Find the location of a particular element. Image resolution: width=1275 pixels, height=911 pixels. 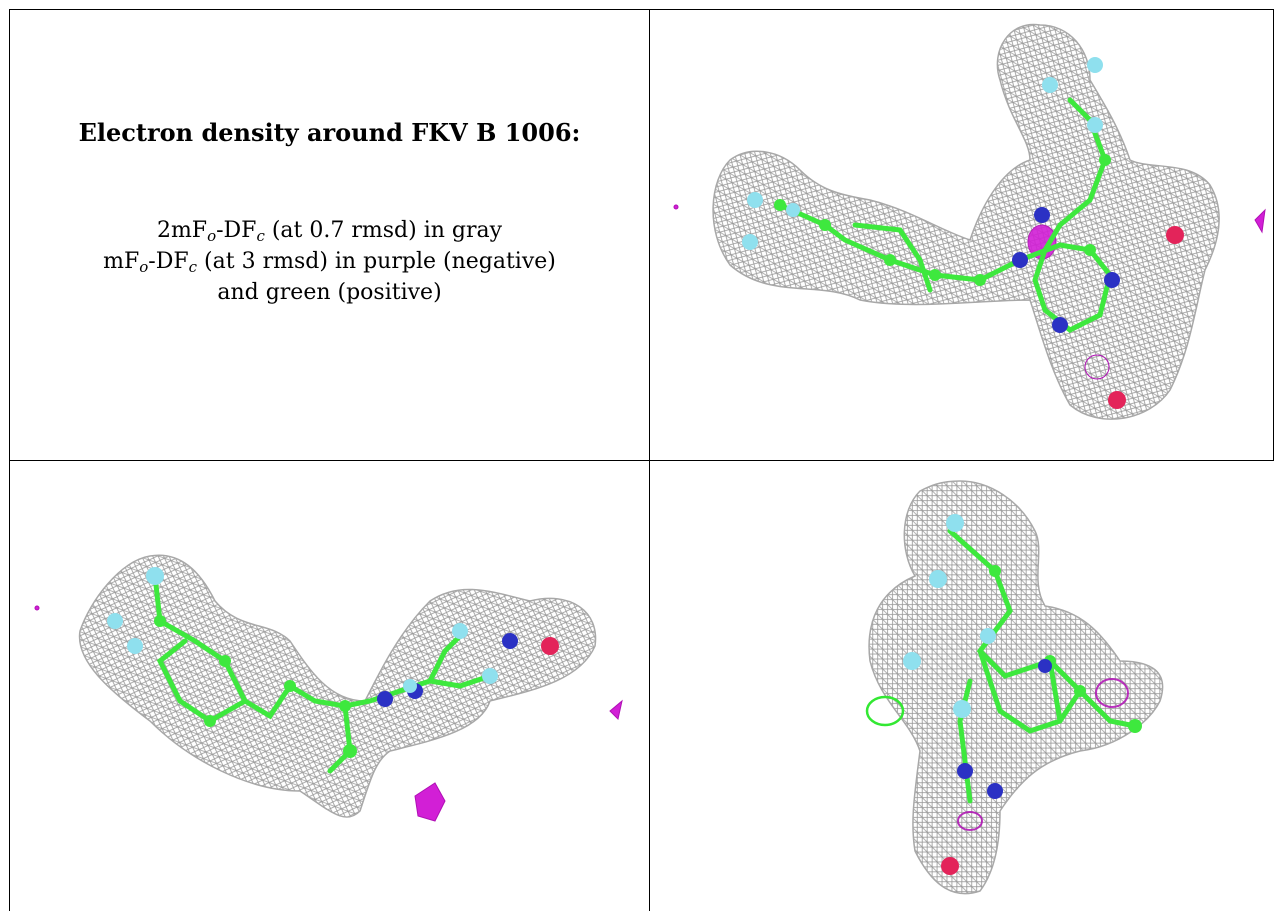

caption-title: Electron density around FKV B 1006: is located at coordinates (329, 132).